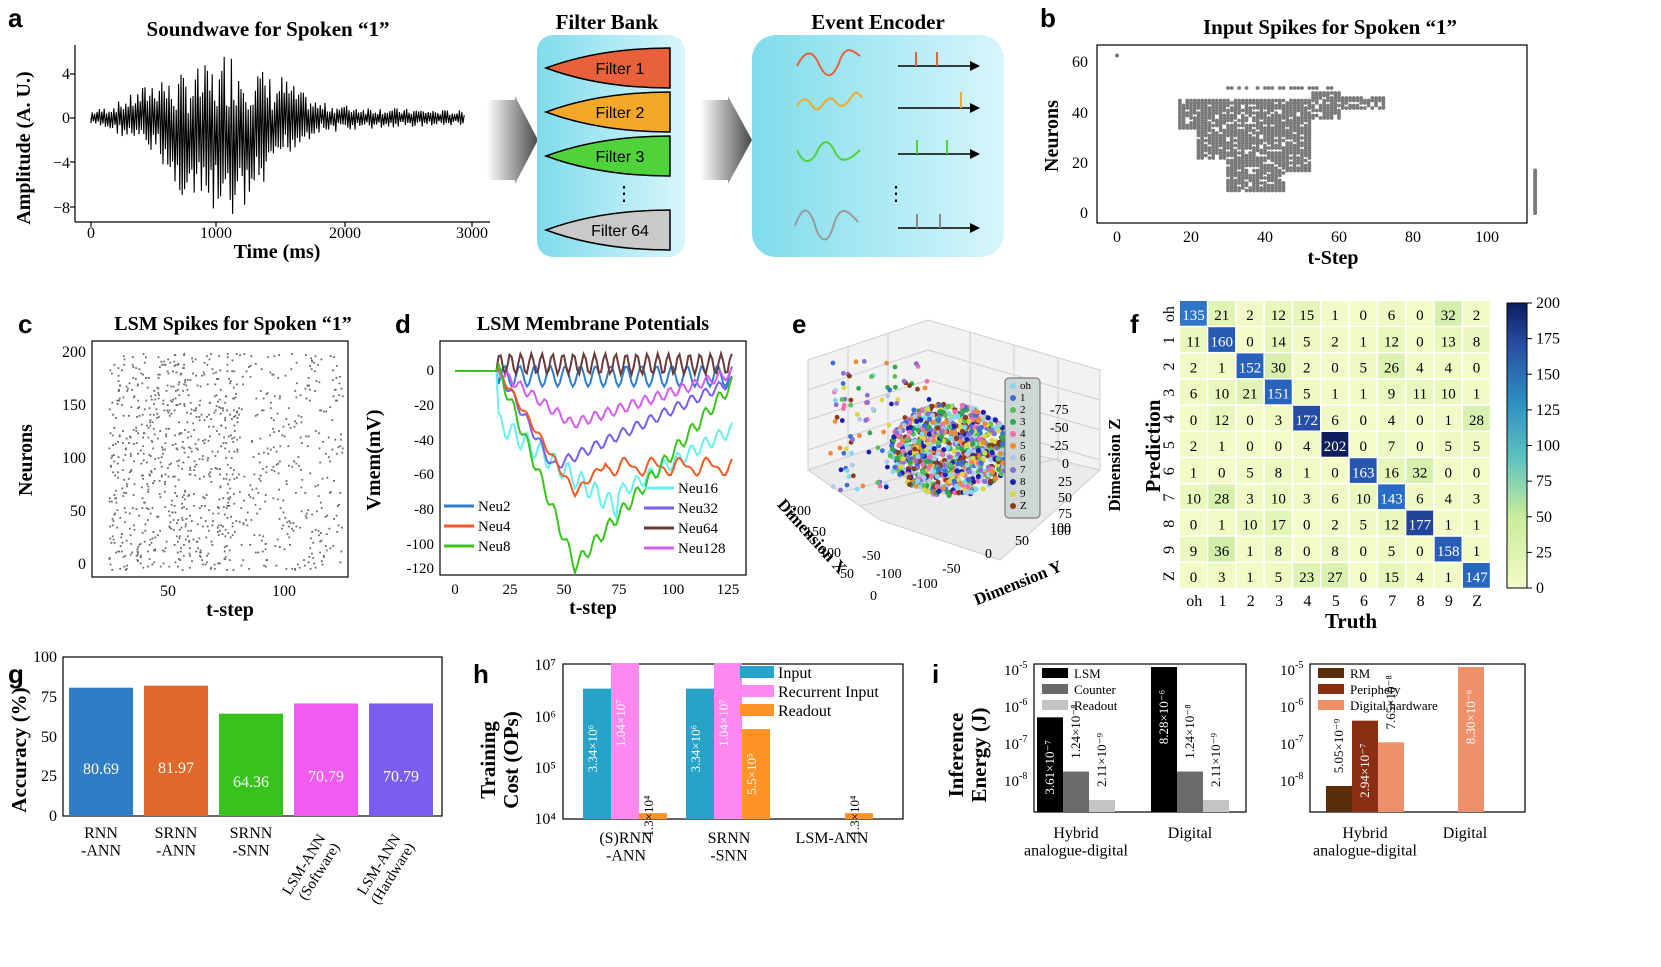  I want to click on energy-left-frame, so click(1140, 738).